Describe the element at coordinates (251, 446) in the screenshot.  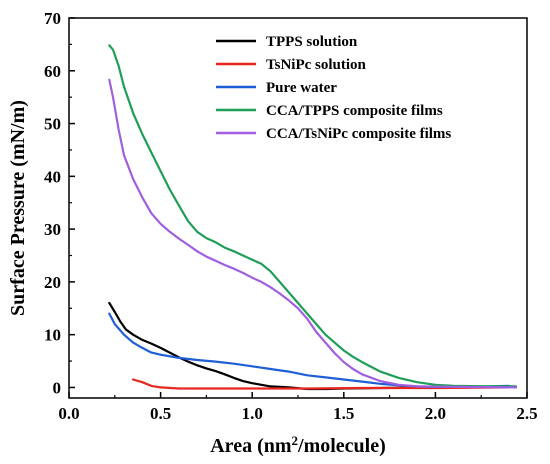
I see `x-axis-title-main: Area (nm` at that location.